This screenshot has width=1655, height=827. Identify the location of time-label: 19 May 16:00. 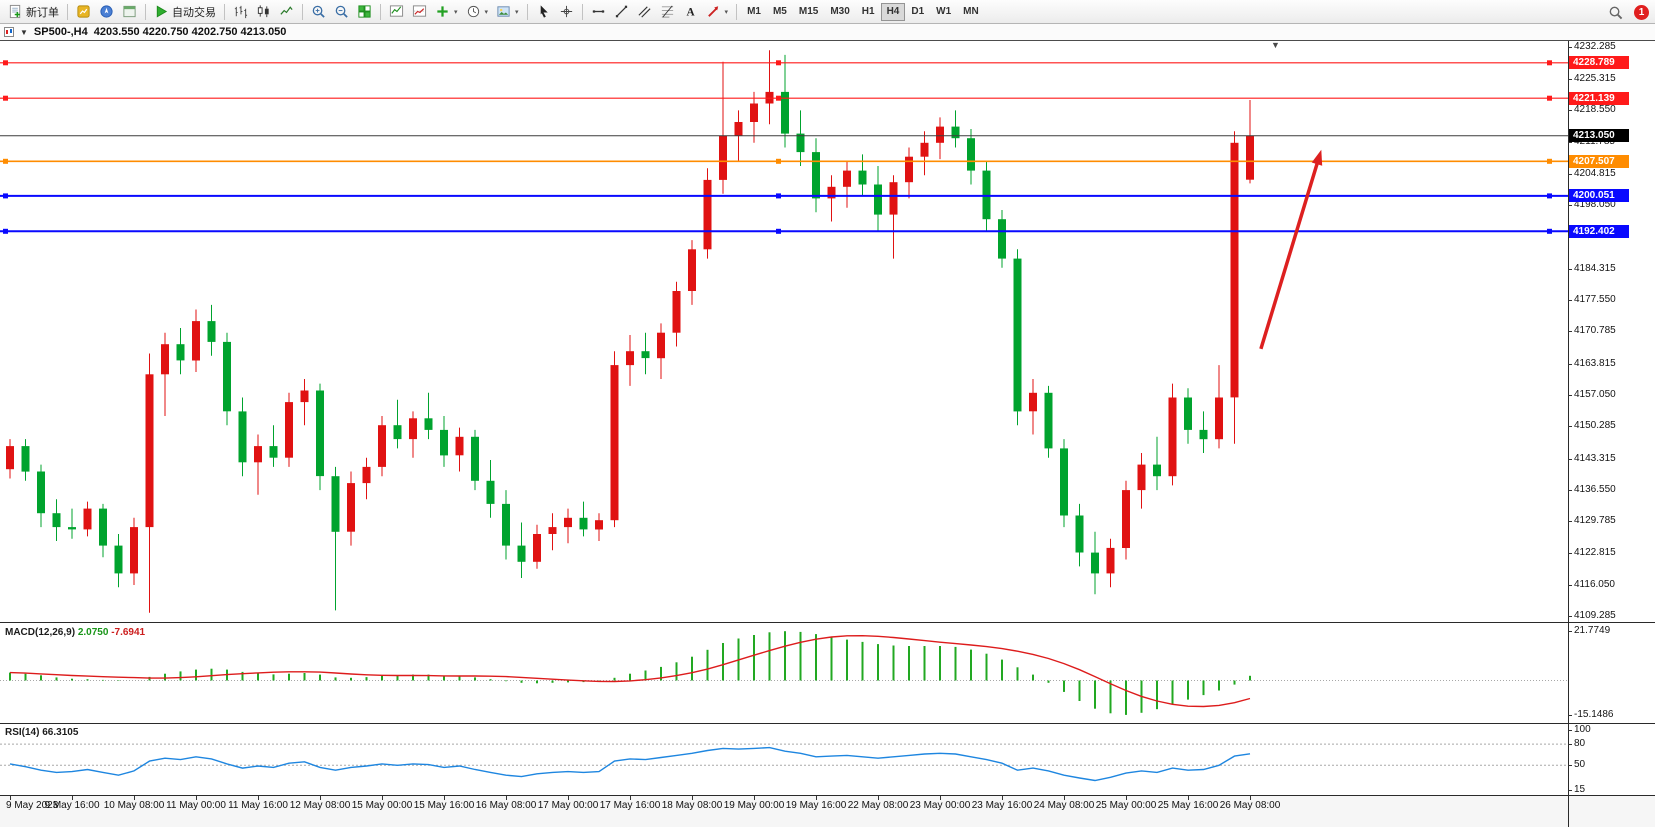
(816, 805).